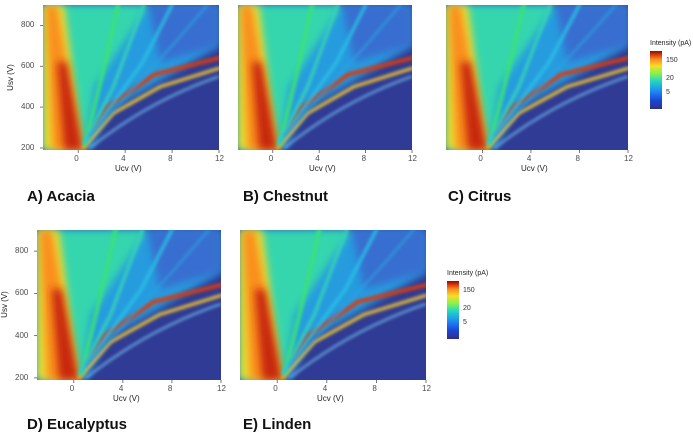  What do you see at coordinates (277, 424) in the screenshot?
I see `panel-caption: E) Linden` at bounding box center [277, 424].